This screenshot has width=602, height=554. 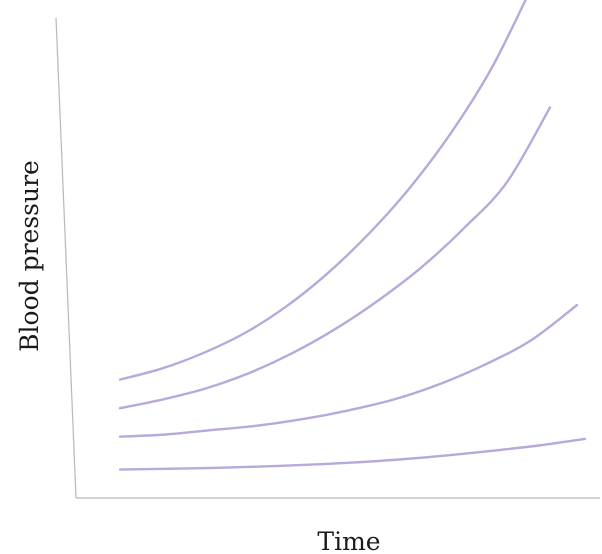 What do you see at coordinates (29, 256) in the screenshot?
I see `y-axis-label: Blood pressure` at bounding box center [29, 256].